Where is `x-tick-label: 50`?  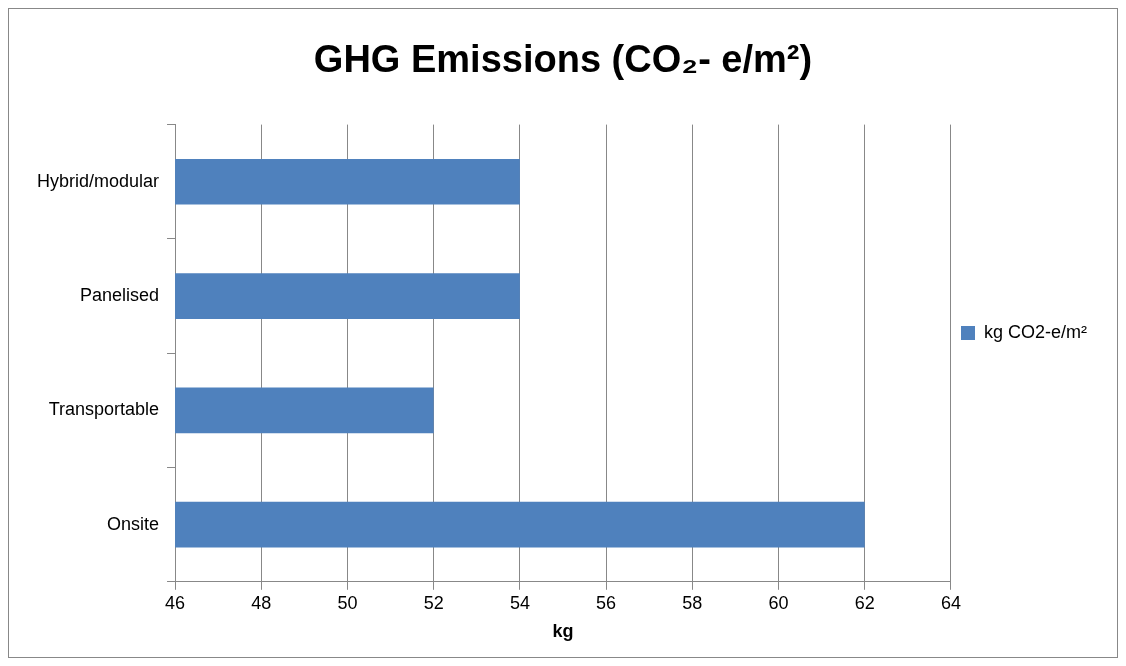 x-tick-label: 50 is located at coordinates (347, 602).